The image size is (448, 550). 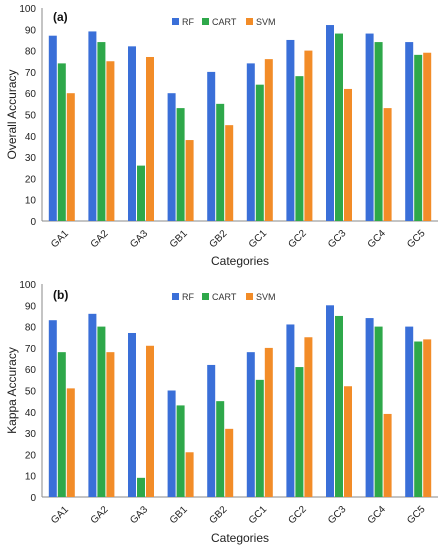 I want to click on bar-rf-gc2, so click(x=290, y=410).